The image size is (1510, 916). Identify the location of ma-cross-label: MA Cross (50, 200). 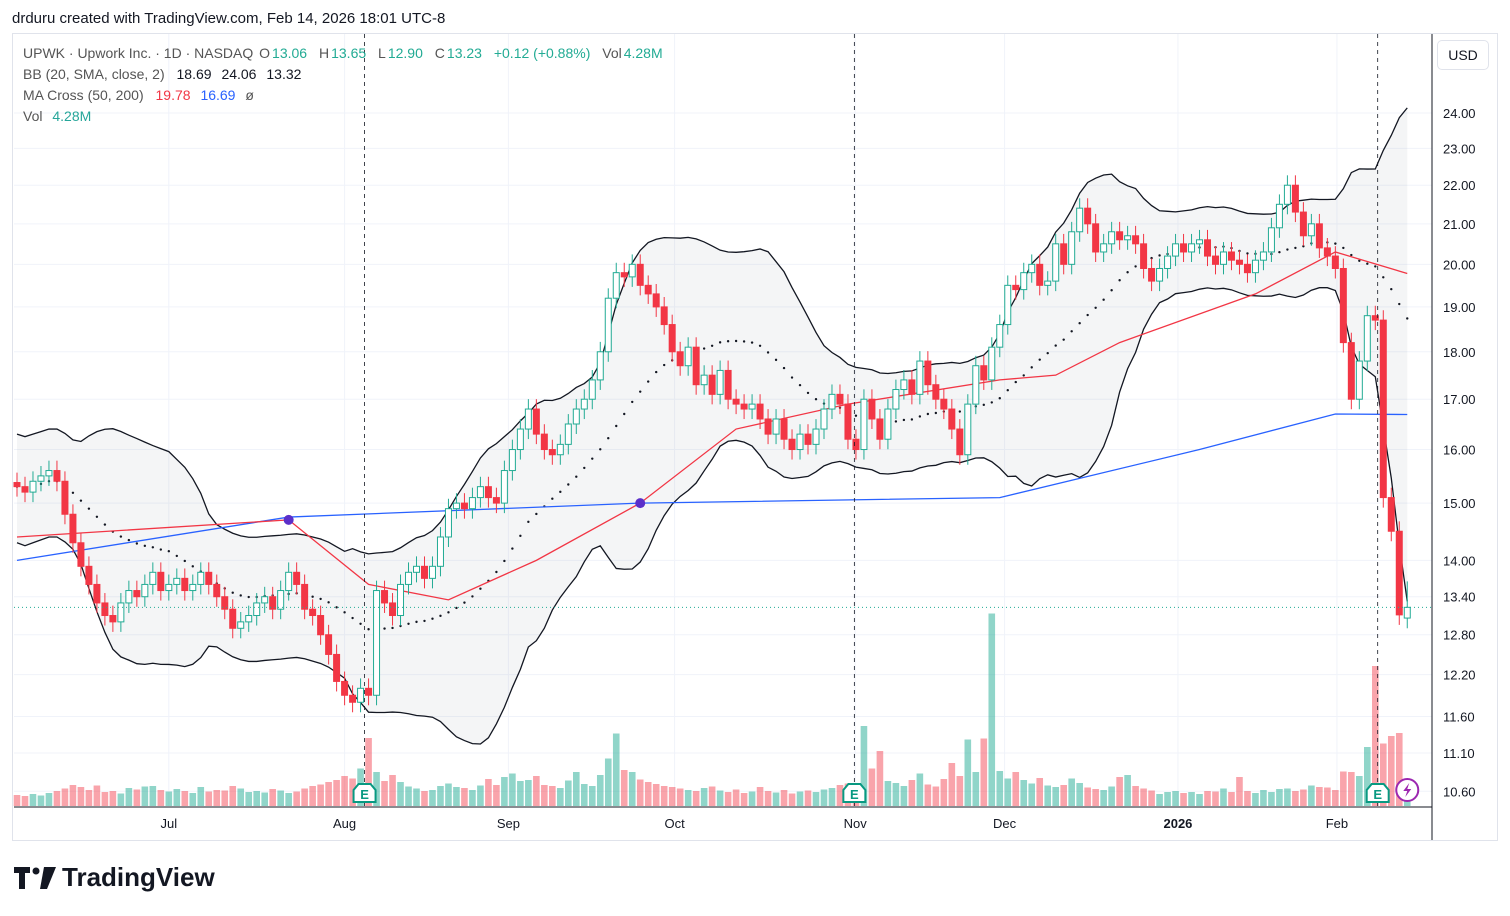
(83, 95).